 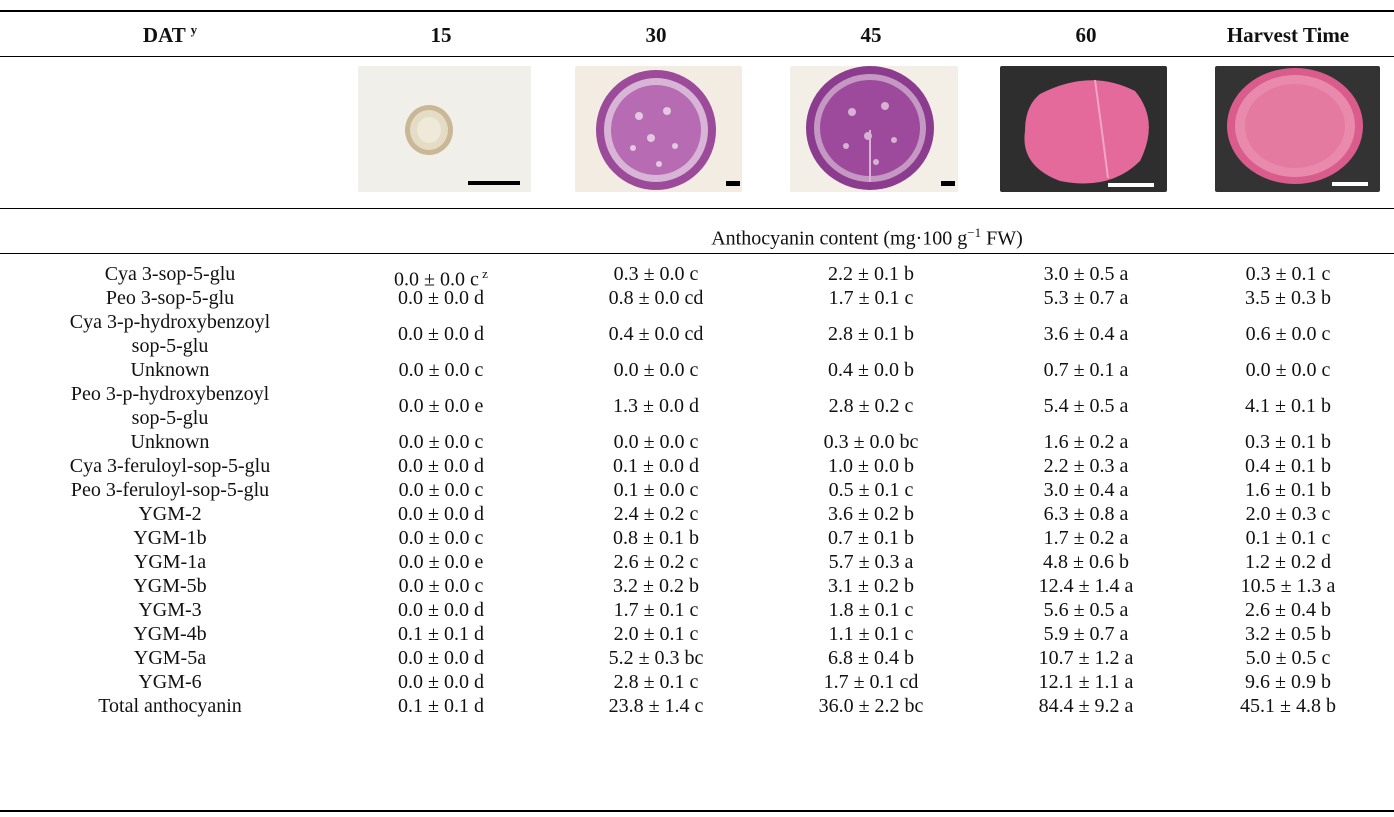 I want to click on value-cell: 2.0 ± 0.3 c, so click(x=1288, y=514).